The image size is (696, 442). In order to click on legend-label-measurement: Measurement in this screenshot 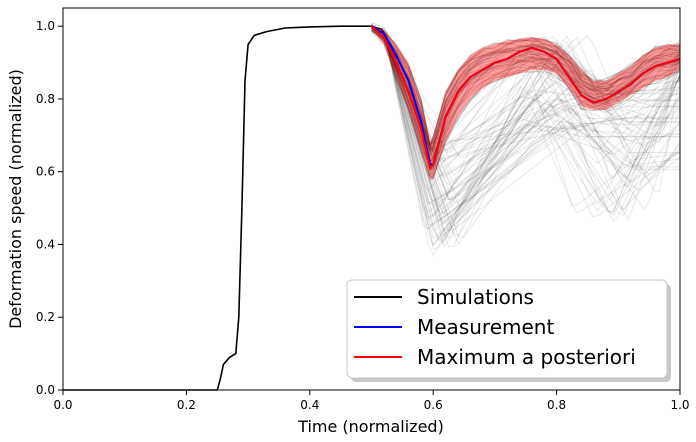, I will do `click(485, 327)`.